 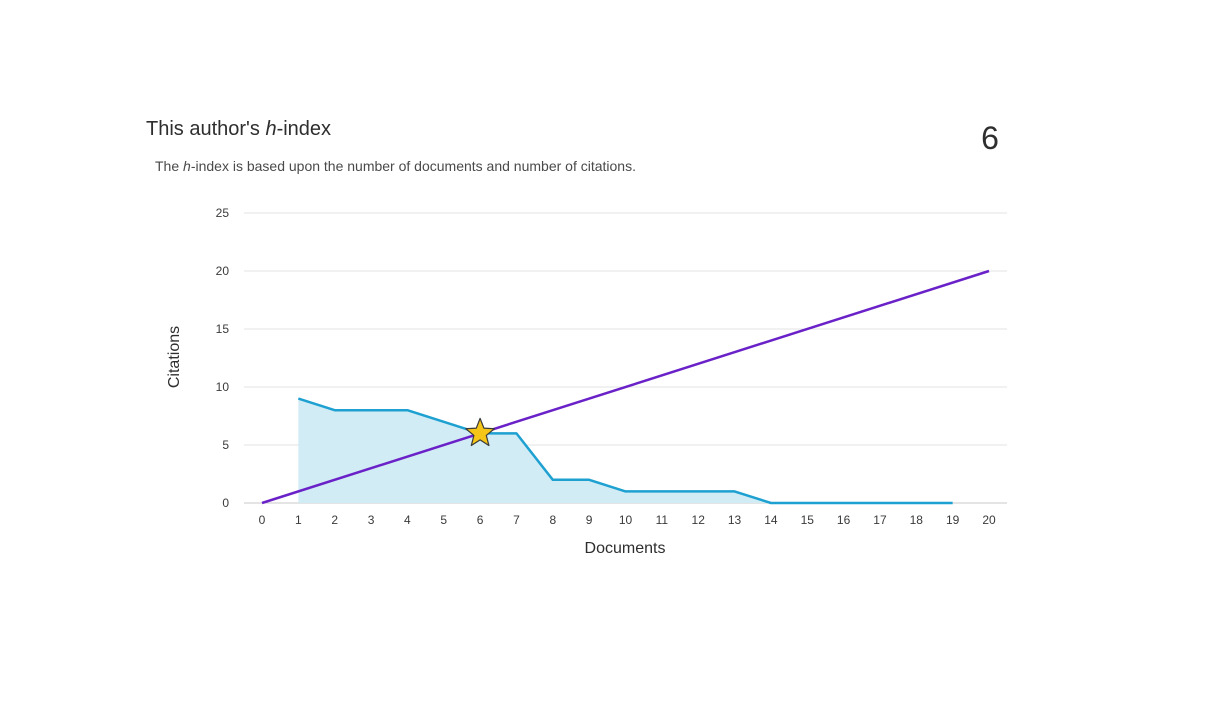 What do you see at coordinates (625, 450) in the screenshot?
I see `citations-area` at bounding box center [625, 450].